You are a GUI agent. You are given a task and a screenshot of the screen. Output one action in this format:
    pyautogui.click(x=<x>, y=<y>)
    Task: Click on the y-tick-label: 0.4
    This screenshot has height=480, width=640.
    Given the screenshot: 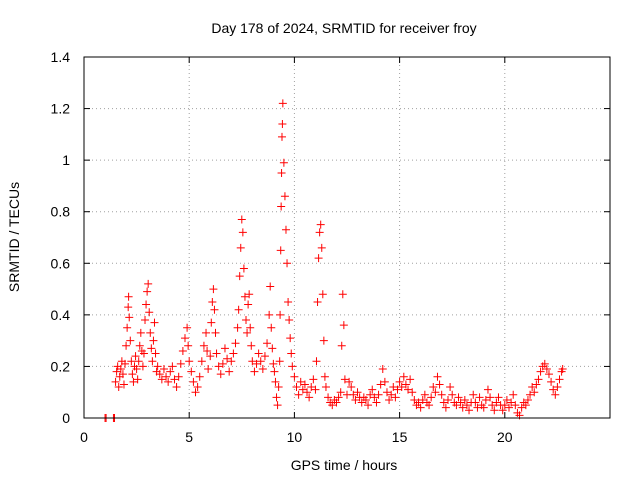 What is the action you would take?
    pyautogui.click(x=61, y=315)
    